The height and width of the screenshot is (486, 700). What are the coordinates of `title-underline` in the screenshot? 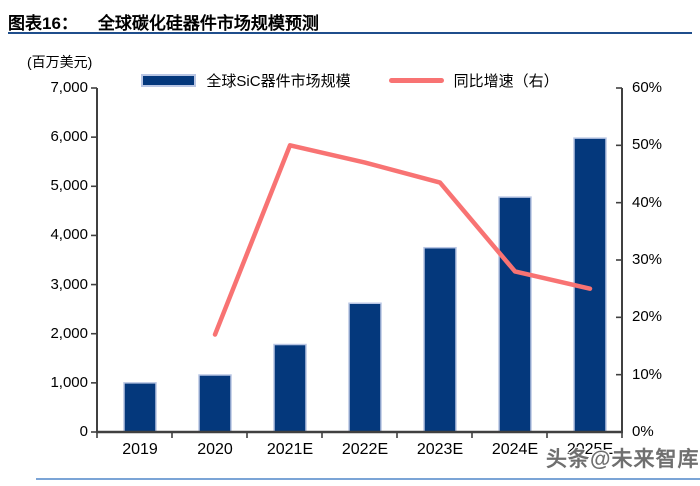 It's located at (350, 33).